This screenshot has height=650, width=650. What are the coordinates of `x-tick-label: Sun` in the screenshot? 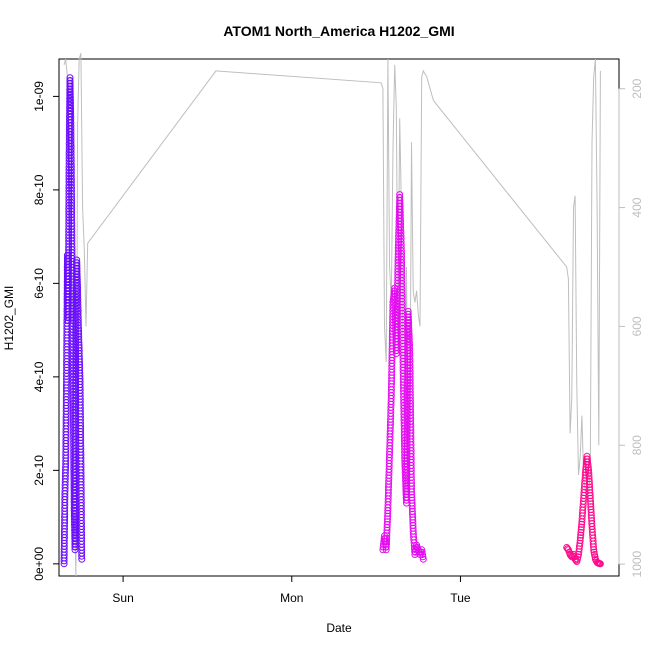 It's located at (122, 598).